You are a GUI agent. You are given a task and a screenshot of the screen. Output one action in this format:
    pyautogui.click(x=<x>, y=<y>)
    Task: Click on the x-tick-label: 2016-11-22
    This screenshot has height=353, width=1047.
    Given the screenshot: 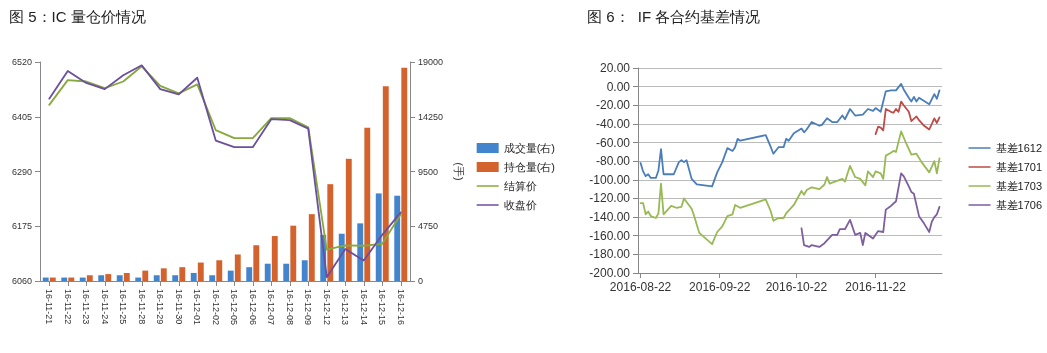 What is the action you would take?
    pyautogui.click(x=876, y=287)
    